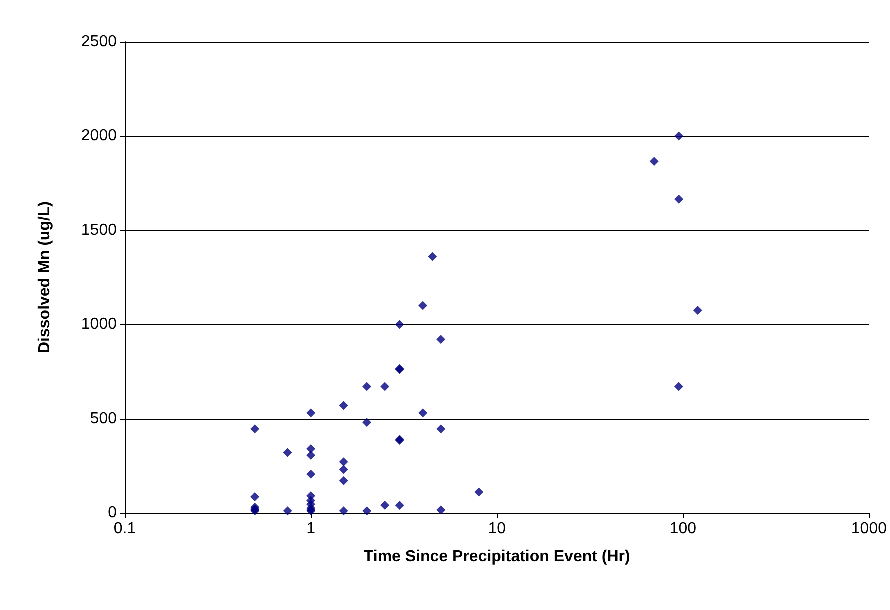 This screenshot has width=890, height=610. What do you see at coordinates (497, 529) in the screenshot?
I see `x-tick-label: 10` at bounding box center [497, 529].